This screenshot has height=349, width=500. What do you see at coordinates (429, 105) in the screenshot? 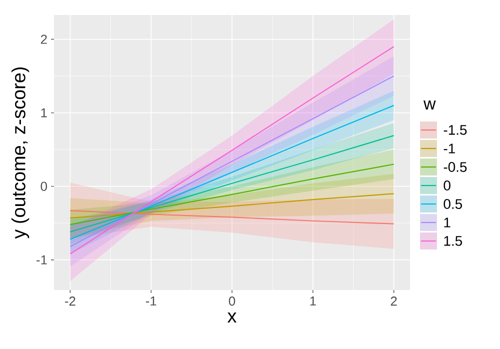
I see `legend-title: w` at bounding box center [429, 105].